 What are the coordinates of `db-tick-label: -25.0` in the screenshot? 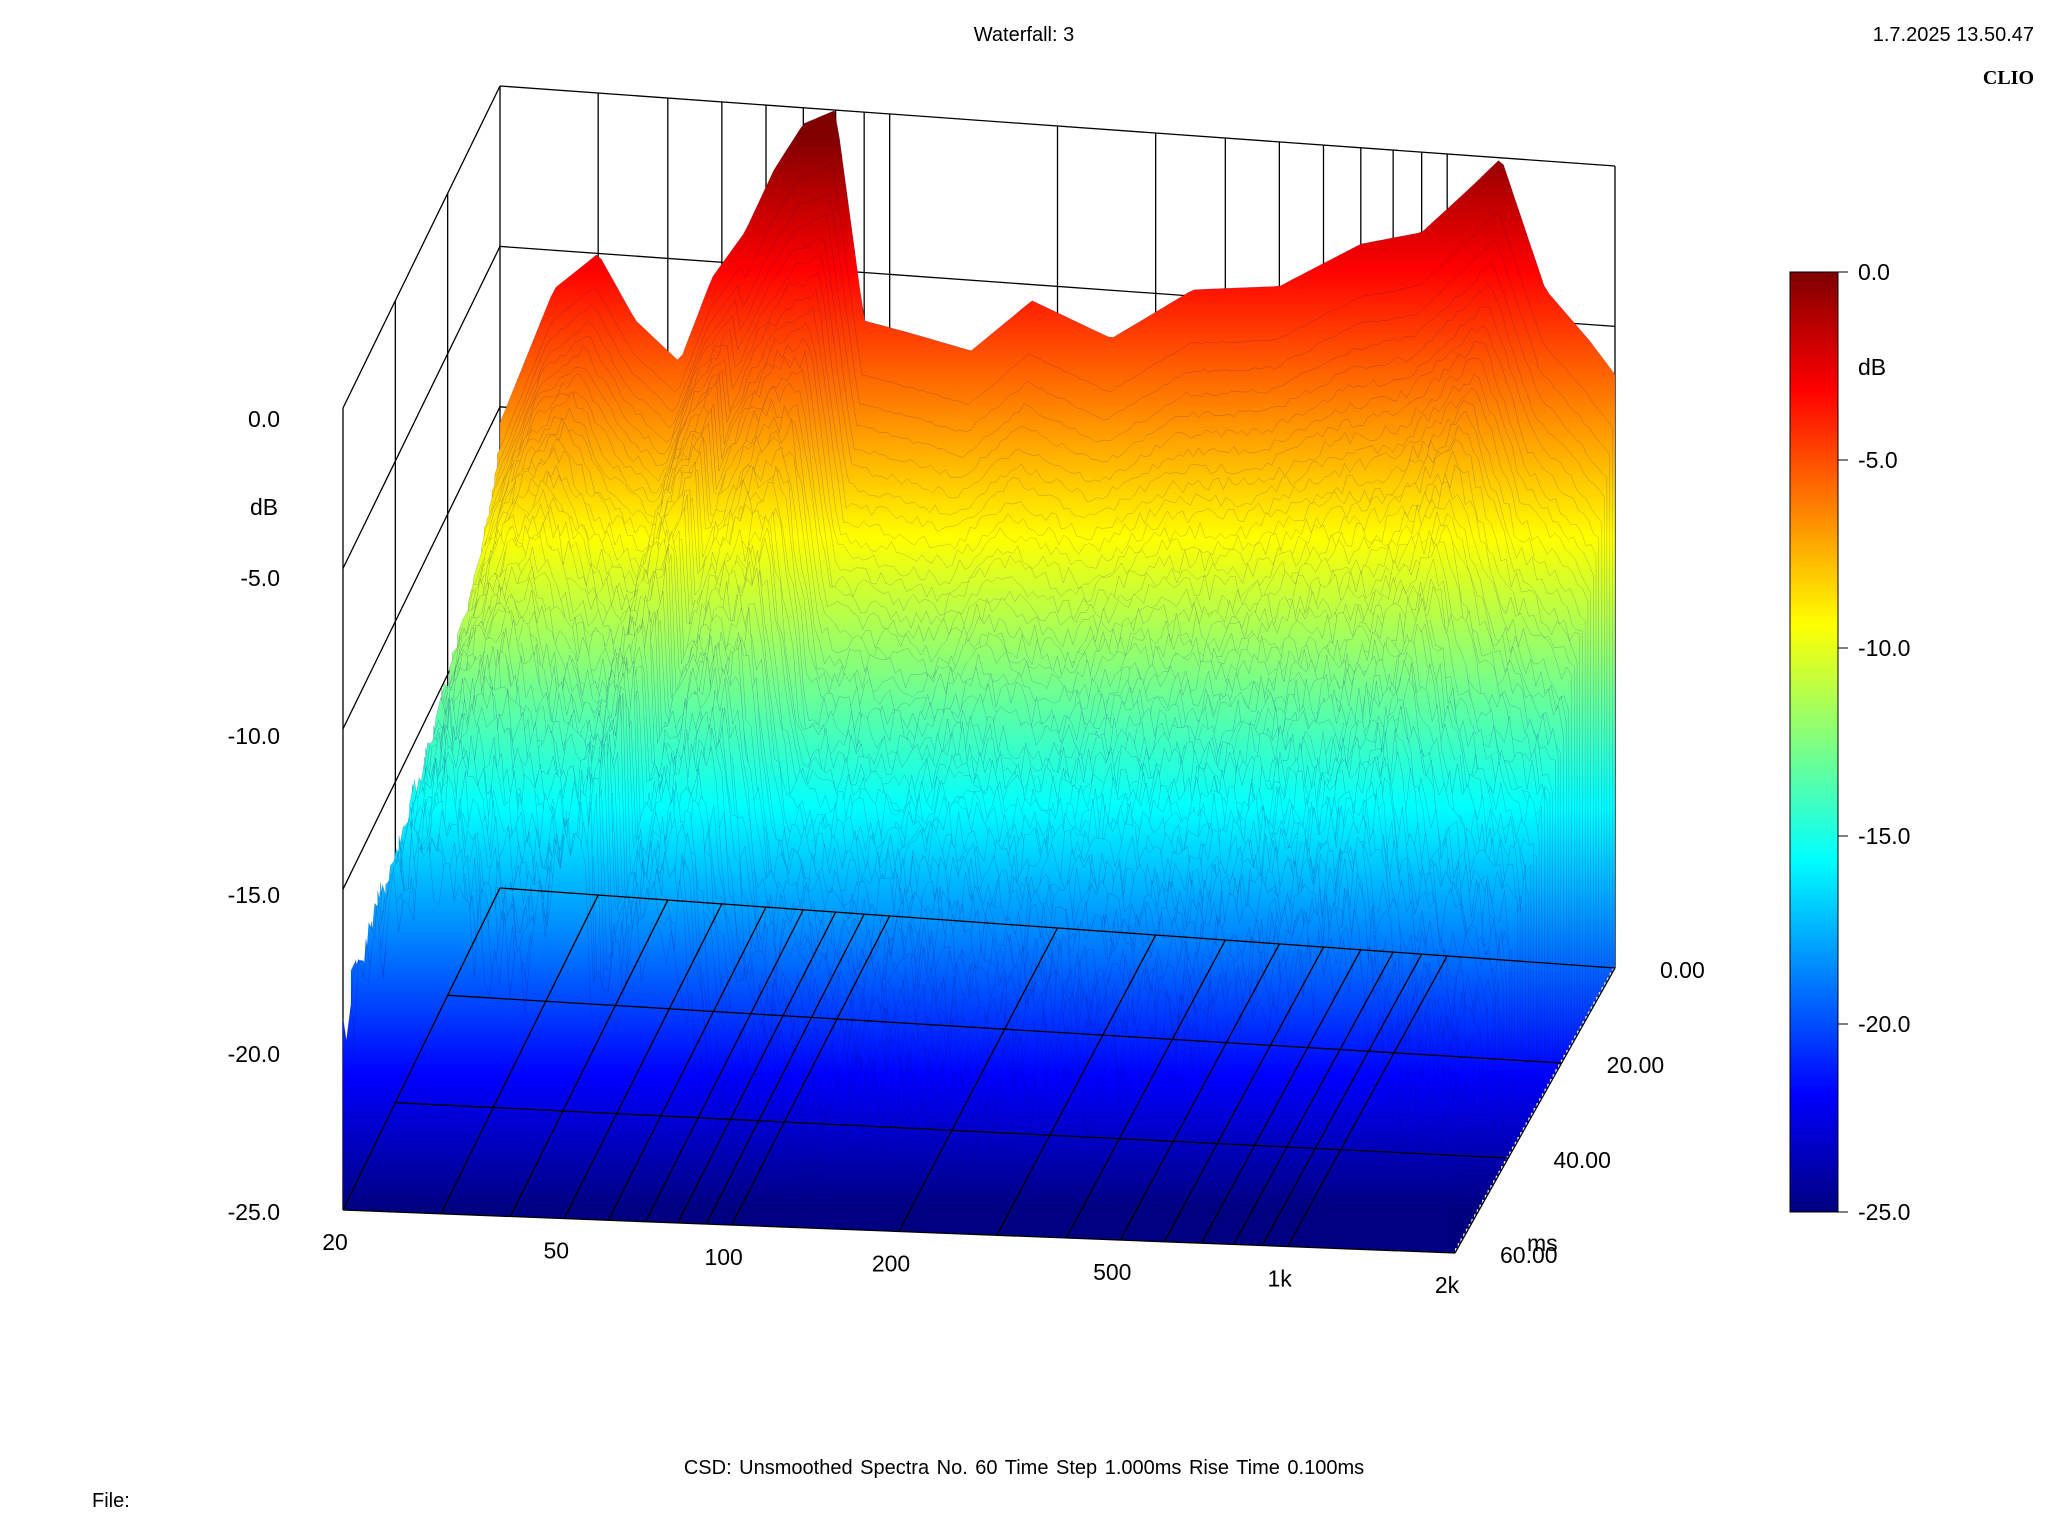 It's located at (254, 1212).